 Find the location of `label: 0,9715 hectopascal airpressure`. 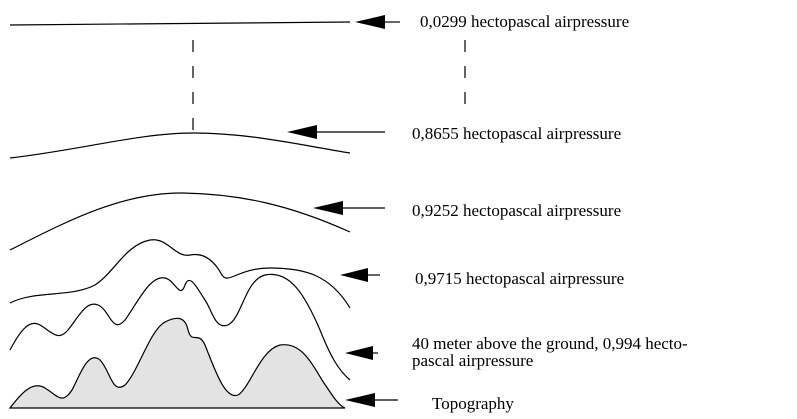

label: 0,9715 hectopascal airpressure is located at coordinates (519, 278).